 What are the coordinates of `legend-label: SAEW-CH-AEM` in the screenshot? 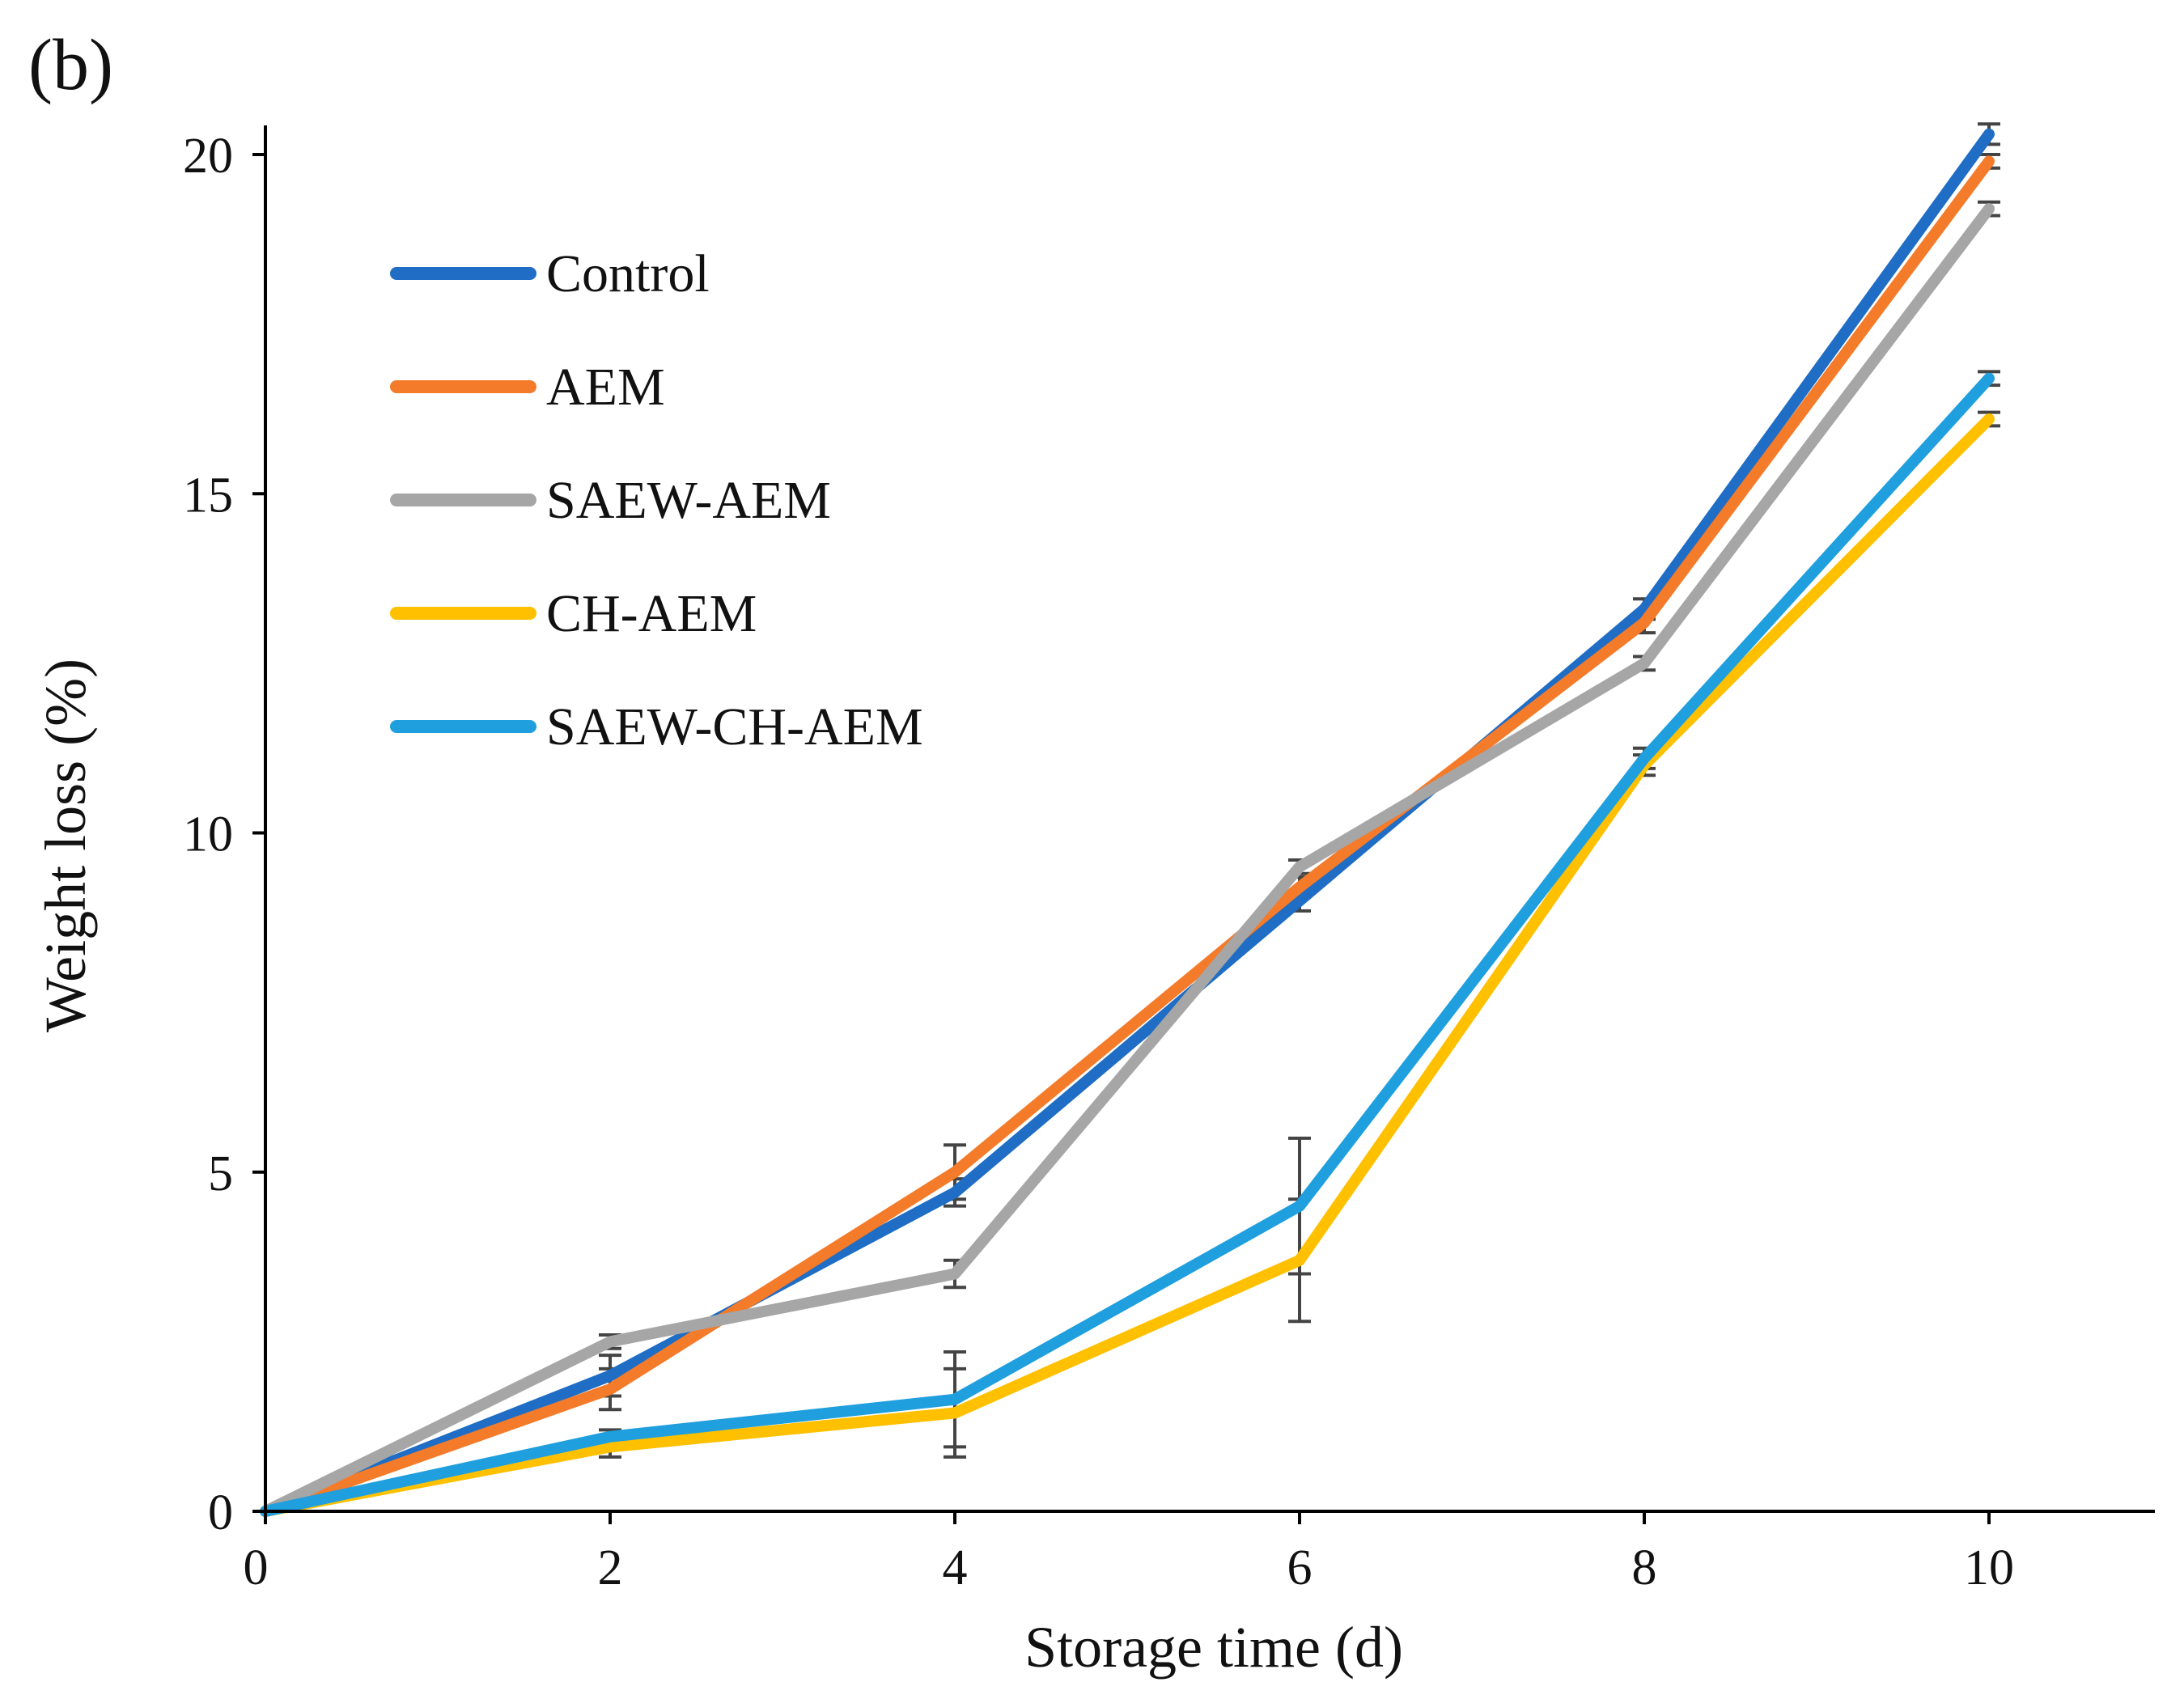 It's located at (735, 726).